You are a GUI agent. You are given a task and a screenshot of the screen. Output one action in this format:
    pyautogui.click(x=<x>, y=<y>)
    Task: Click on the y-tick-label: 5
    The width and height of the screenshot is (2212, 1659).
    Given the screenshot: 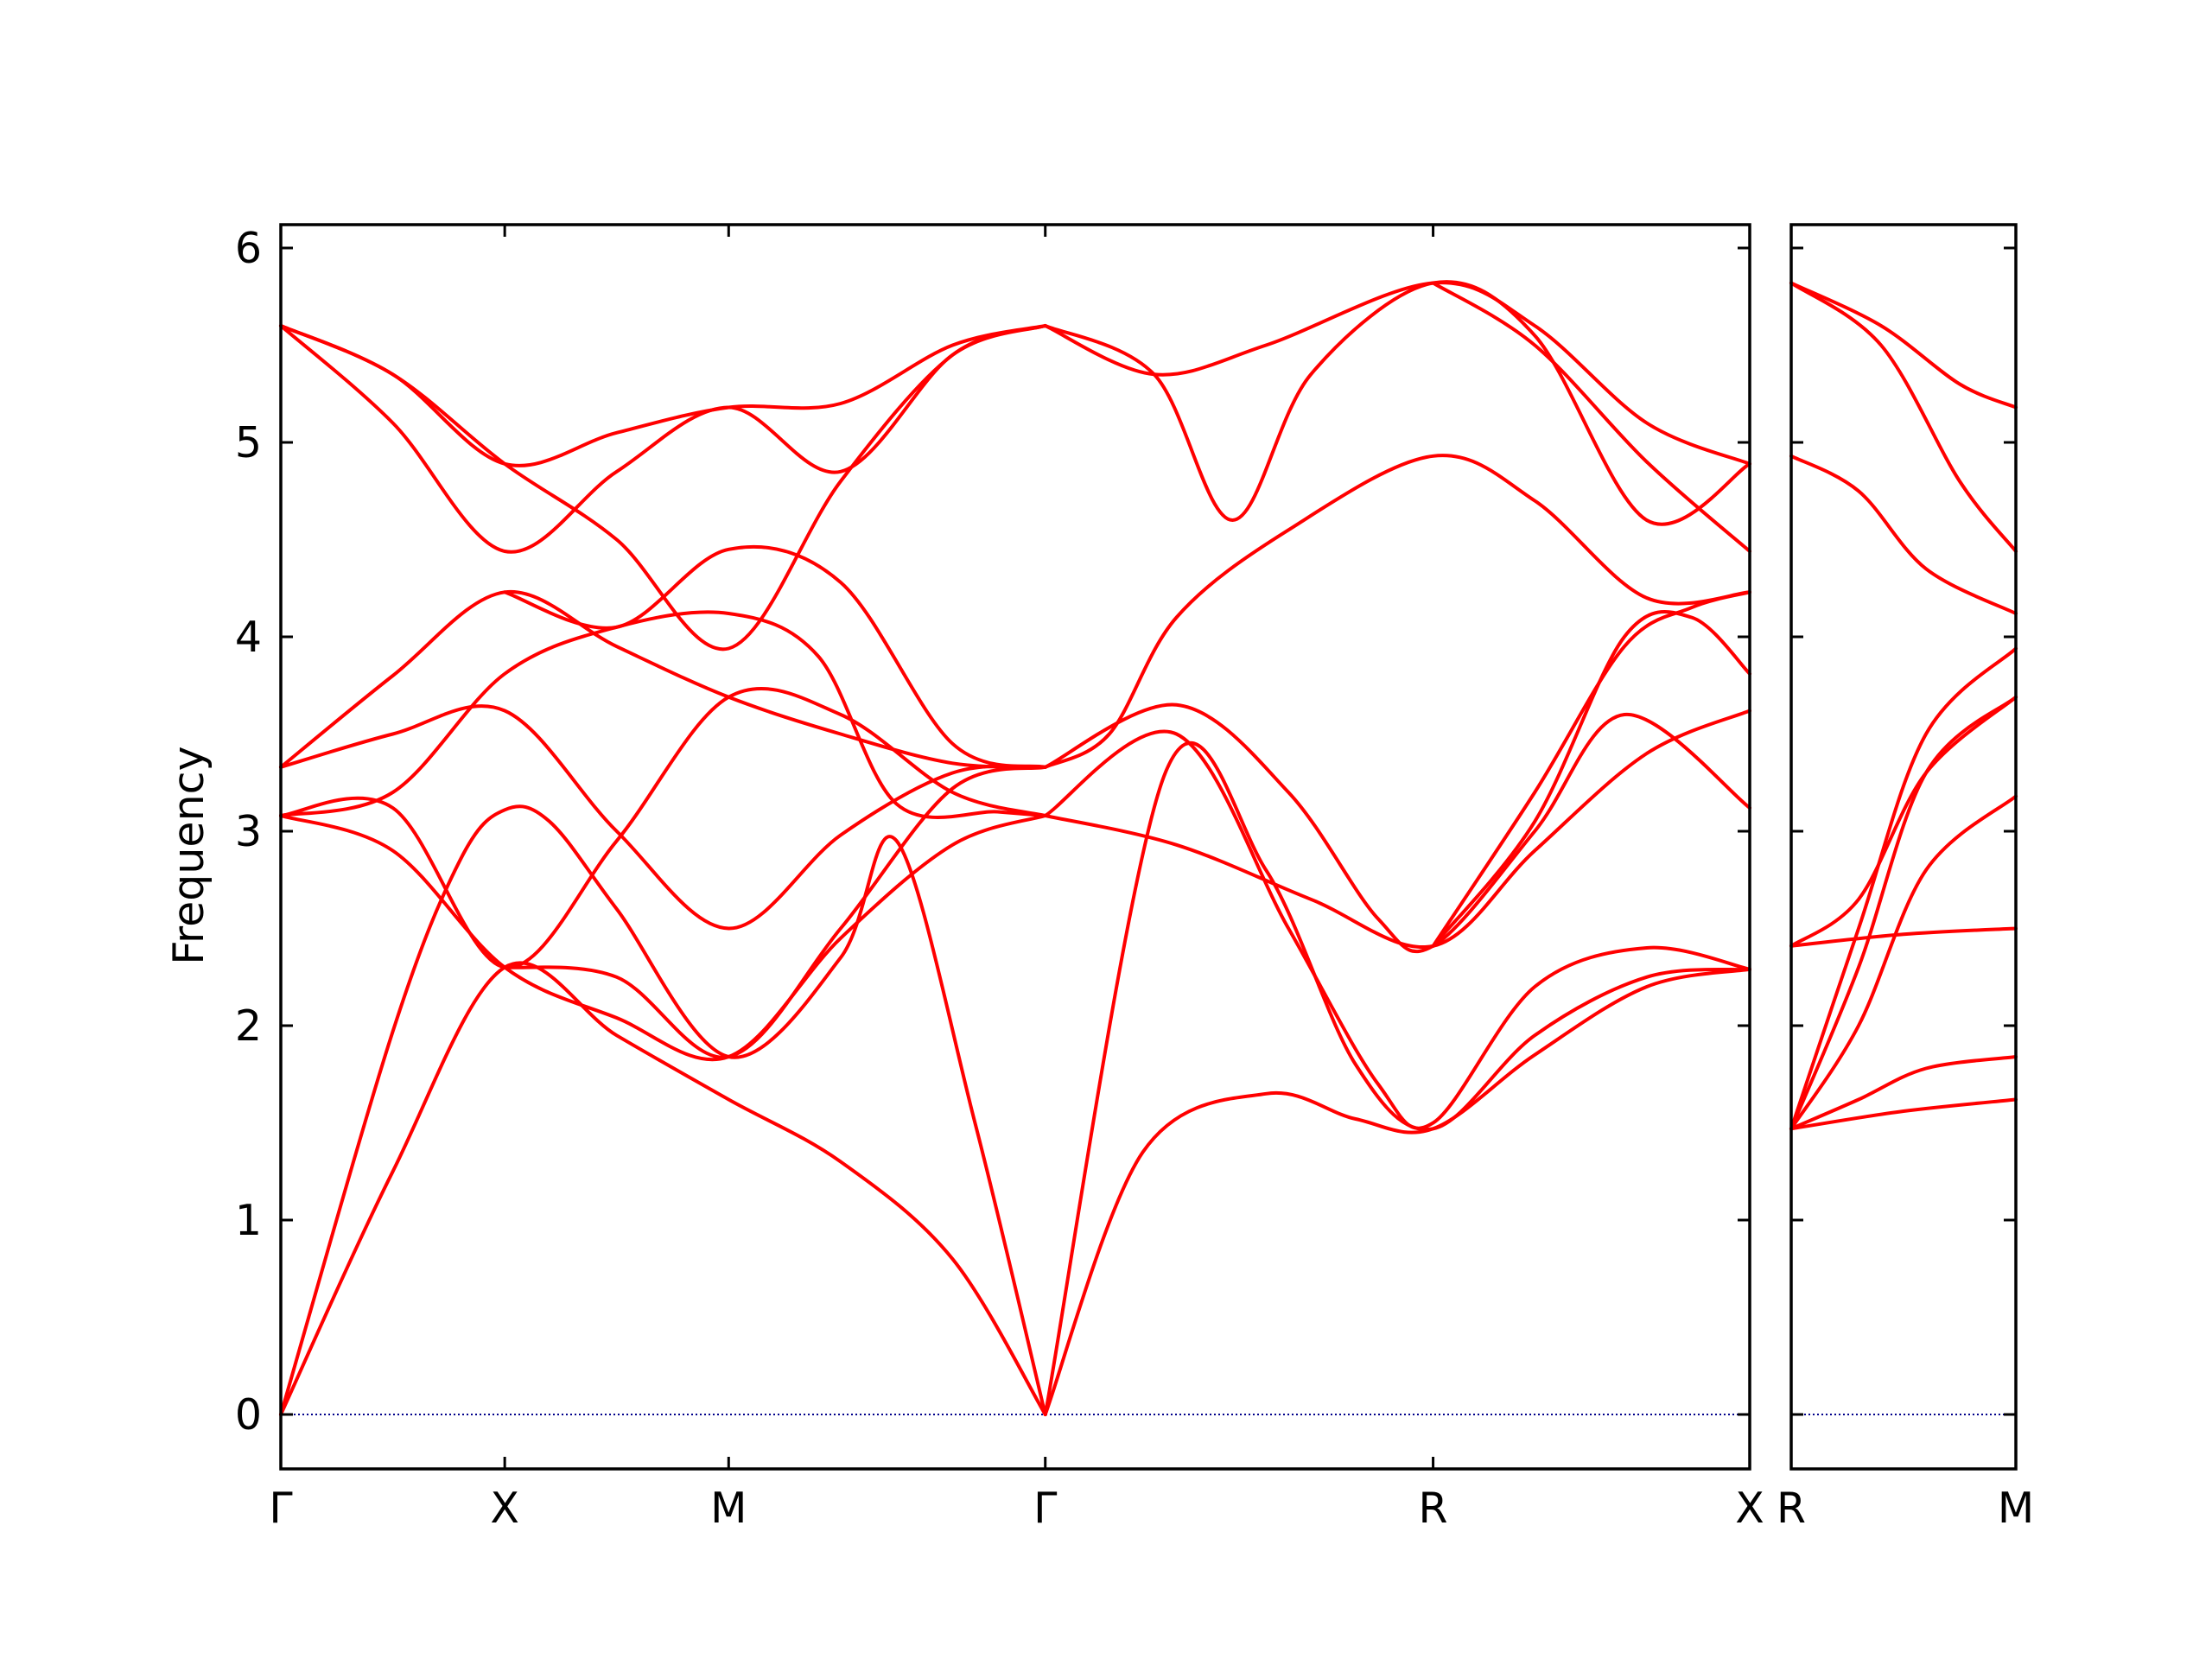 What is the action you would take?
    pyautogui.click(x=248, y=442)
    